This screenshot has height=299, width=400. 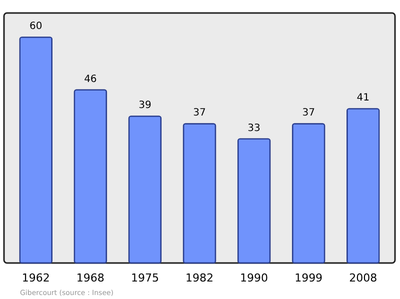 What do you see at coordinates (363, 98) in the screenshot?
I see `data-label: 41` at bounding box center [363, 98].